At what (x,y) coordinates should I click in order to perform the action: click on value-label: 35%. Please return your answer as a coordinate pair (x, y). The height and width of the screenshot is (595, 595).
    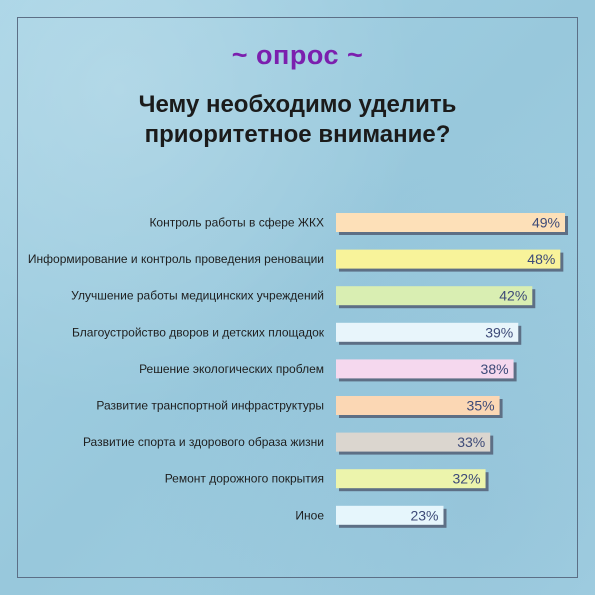
    Looking at the image, I should click on (481, 406).